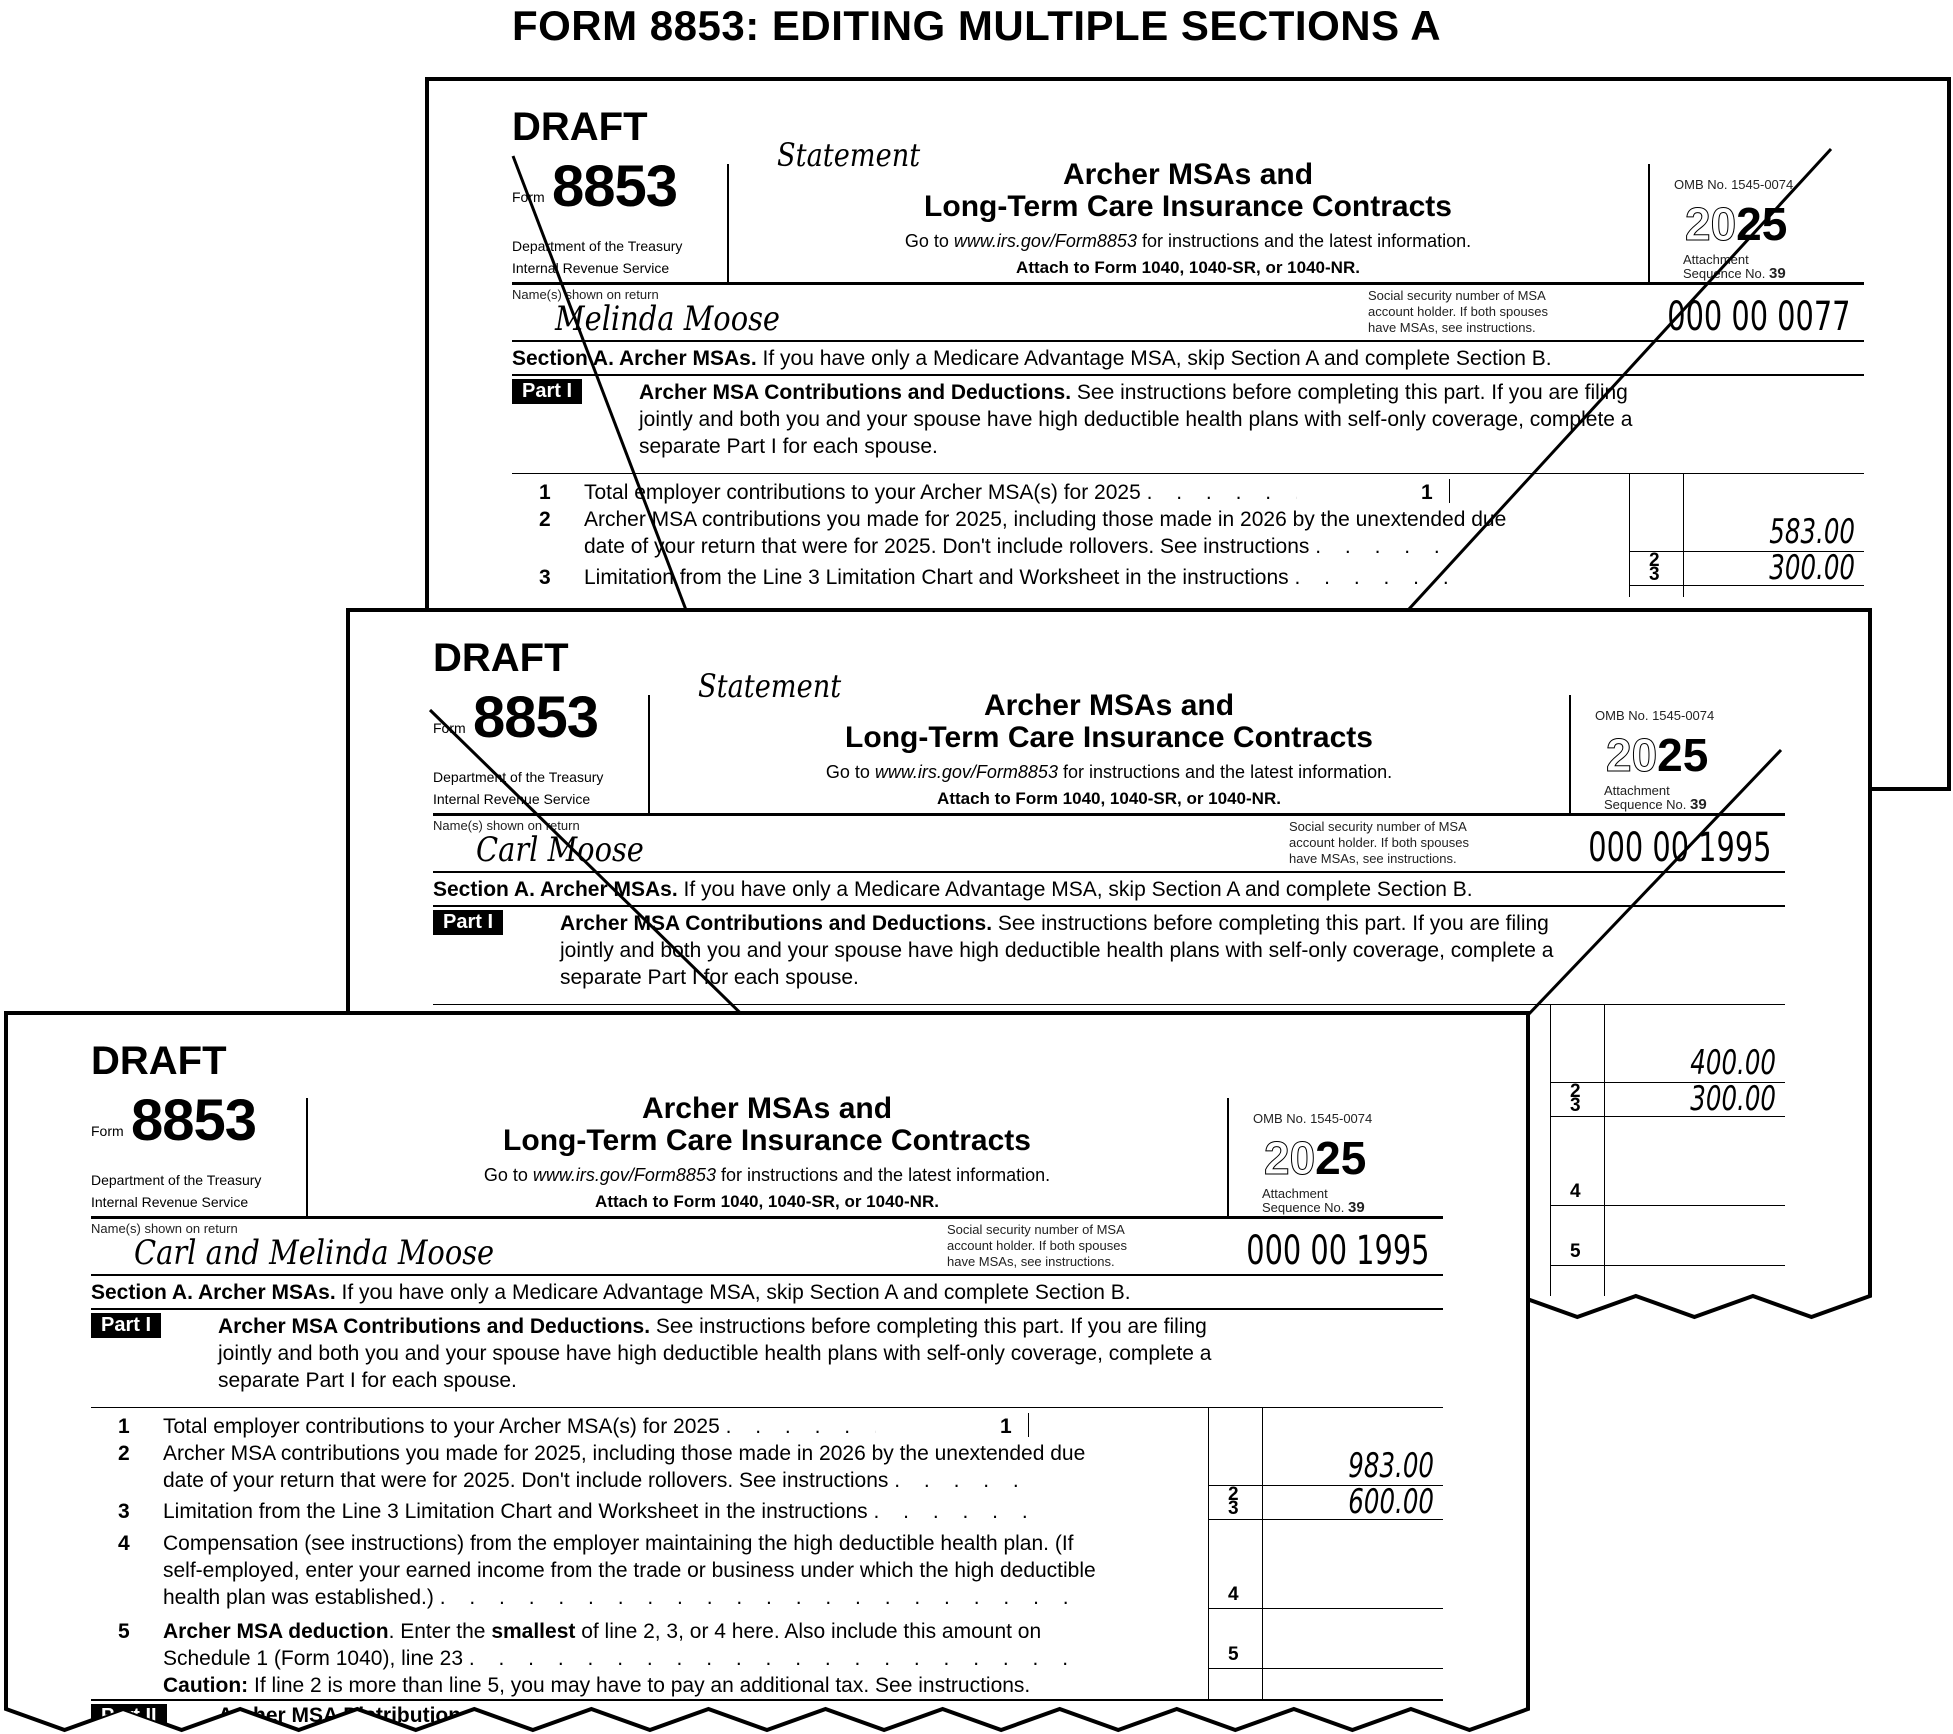 Image resolution: width=1953 pixels, height=1734 pixels. Describe the element at coordinates (124, 1543) in the screenshot. I see `line4-number: 4` at that location.